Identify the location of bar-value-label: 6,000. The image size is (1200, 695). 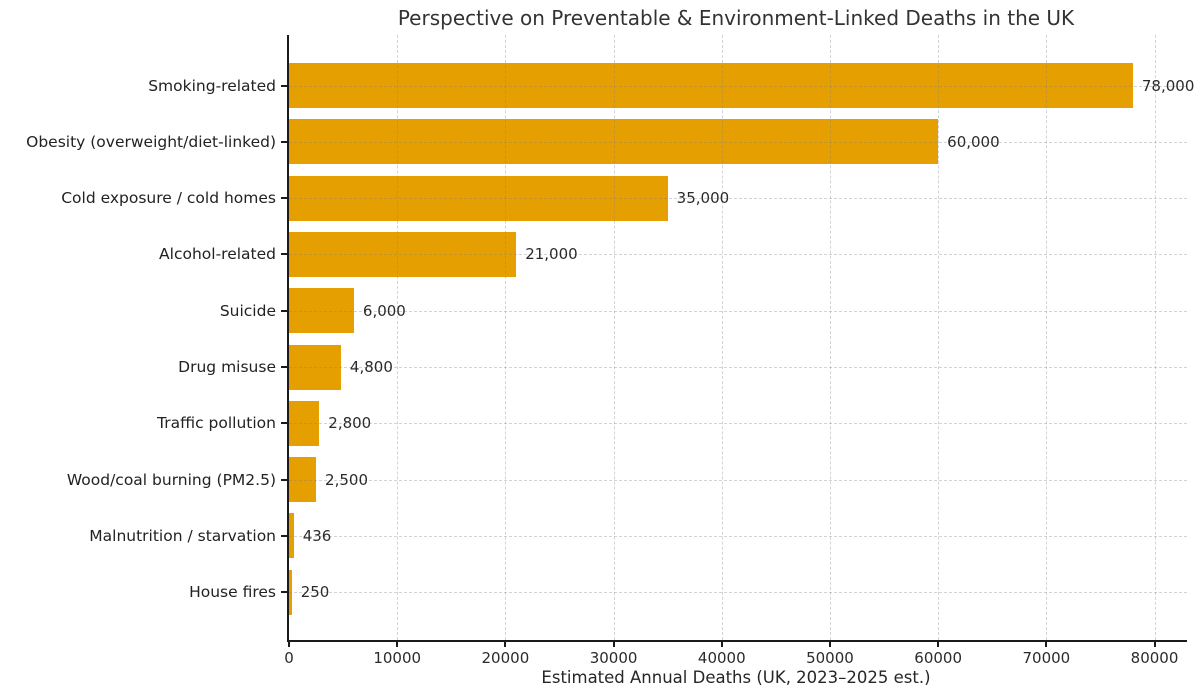
(384, 310).